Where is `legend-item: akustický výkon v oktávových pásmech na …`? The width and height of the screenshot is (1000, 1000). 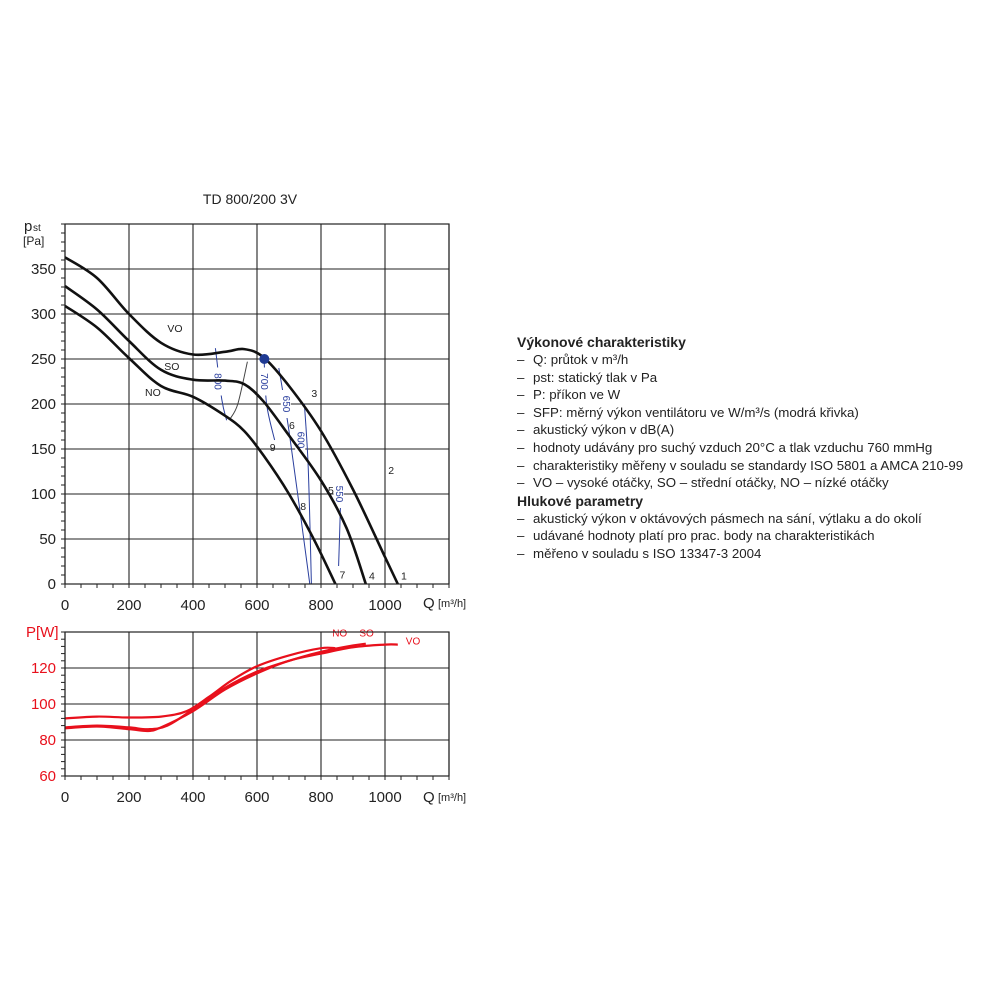
legend-item: akustický výkon v oktávových pásmech na … is located at coordinates (757, 519).